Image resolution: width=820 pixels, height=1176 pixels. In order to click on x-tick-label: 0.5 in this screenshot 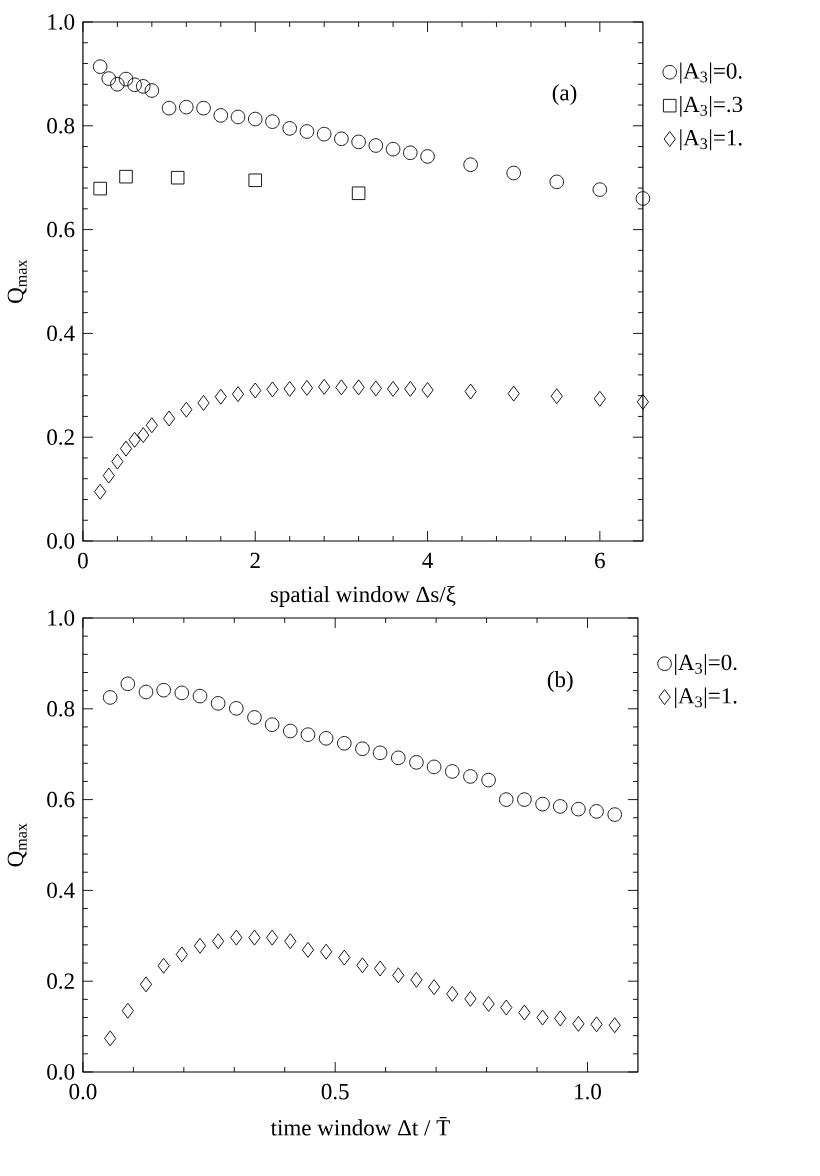, I will do `click(335, 1091)`.